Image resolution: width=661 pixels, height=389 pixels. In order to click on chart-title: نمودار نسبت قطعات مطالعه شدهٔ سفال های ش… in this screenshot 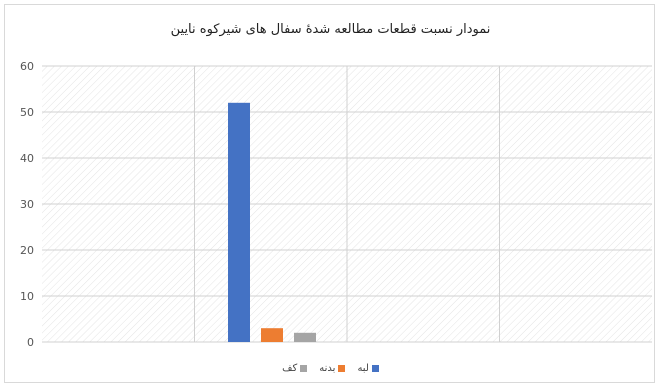, I will do `click(330, 29)`.